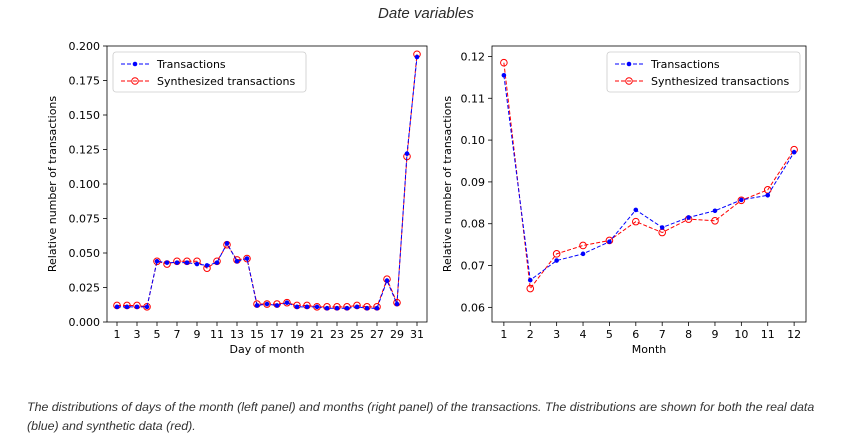 This screenshot has width=852, height=437. I want to click on y-tick-label: 0.08, so click(473, 224).